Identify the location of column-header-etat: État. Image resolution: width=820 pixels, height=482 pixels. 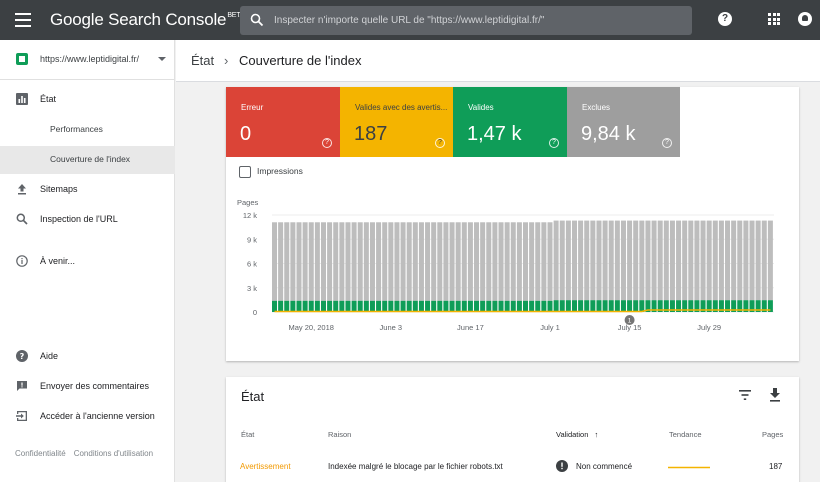
(248, 434).